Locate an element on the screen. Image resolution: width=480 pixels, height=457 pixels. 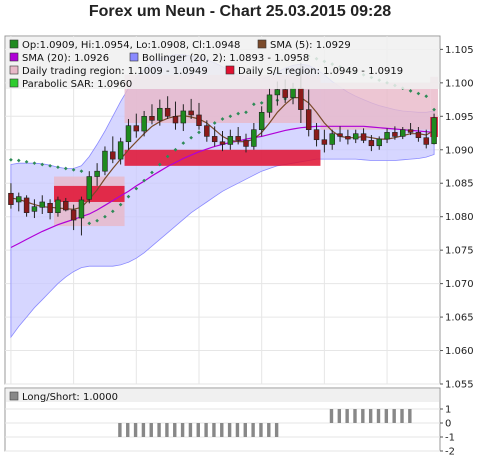
legend-swatch-daily_range is located at coordinates (14, 70).